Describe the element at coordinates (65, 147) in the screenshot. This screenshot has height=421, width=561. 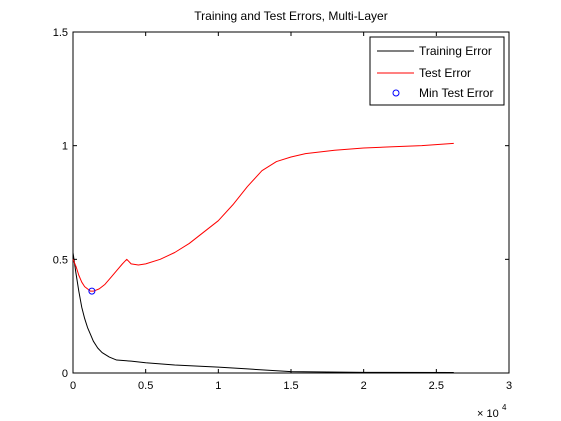
I see `y-tick-label: 1` at that location.